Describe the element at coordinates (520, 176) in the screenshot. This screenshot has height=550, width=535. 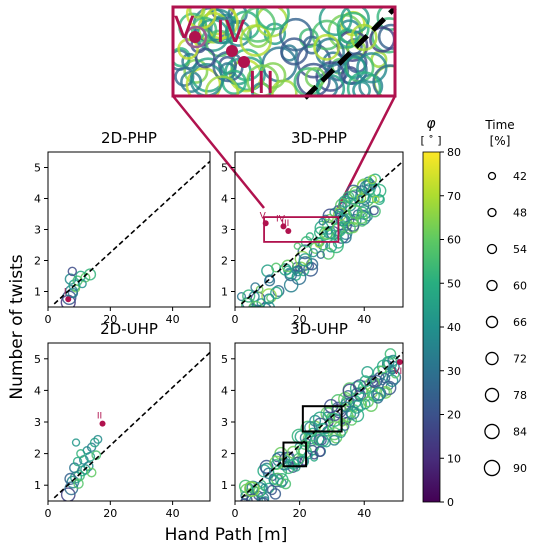
I see `size-legend-label: 42` at that location.